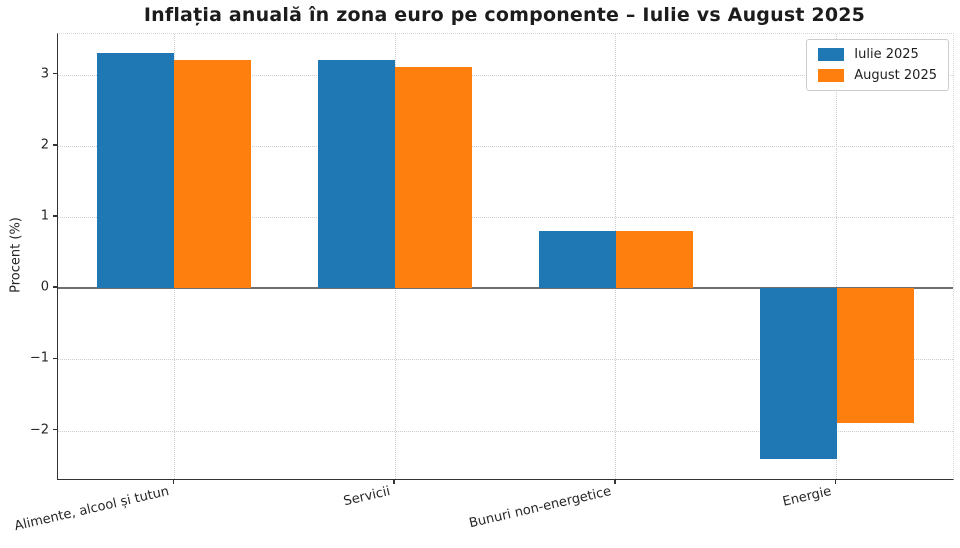 This screenshot has height=548, width=960. Describe the element at coordinates (577, 260) in the screenshot. I see `bar-iulie-2025-cat3` at that location.